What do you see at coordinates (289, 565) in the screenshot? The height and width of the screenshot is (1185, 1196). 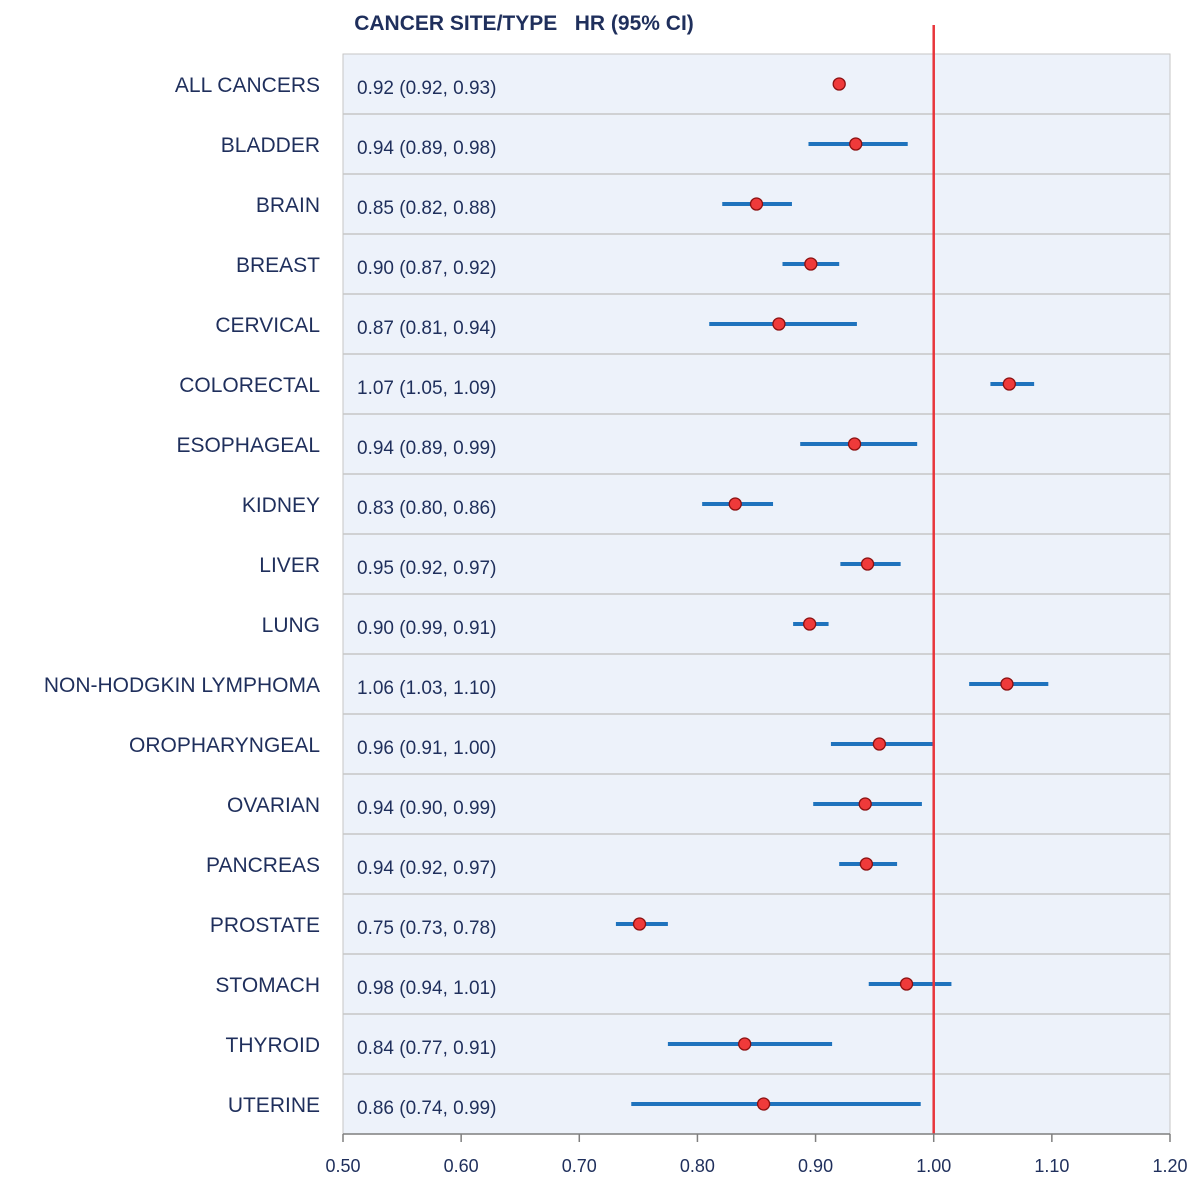 I see `row-name-label: LIVER` at bounding box center [289, 565].